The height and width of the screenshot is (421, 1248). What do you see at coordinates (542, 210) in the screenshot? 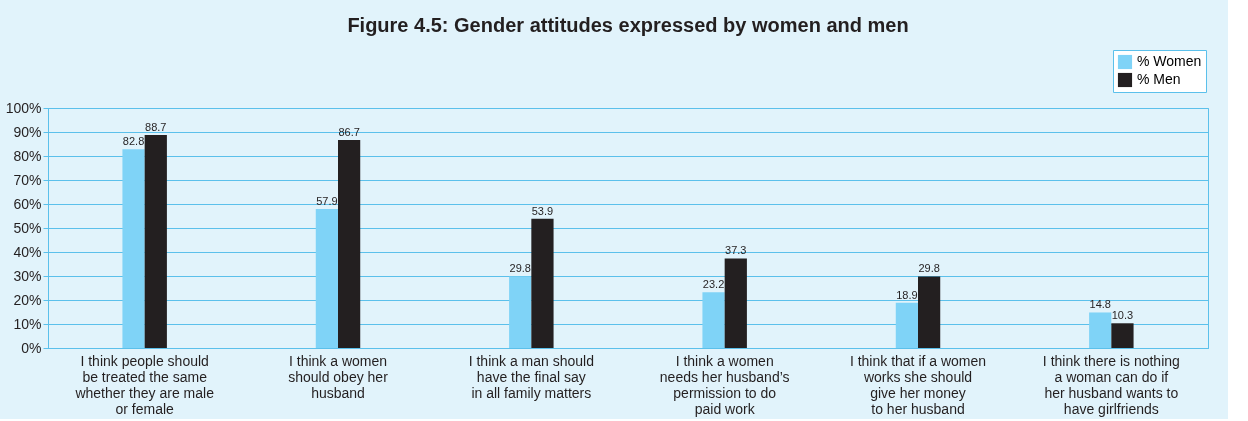
I see `data-label: 53.9` at bounding box center [542, 210].